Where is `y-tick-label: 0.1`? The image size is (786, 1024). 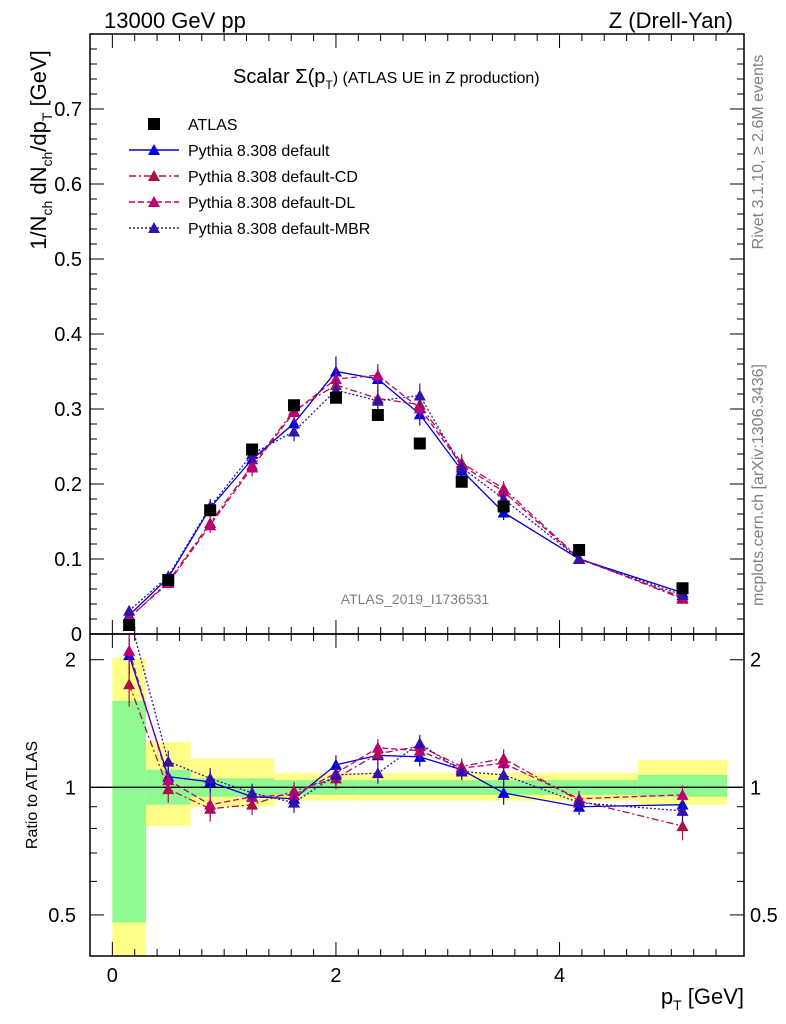 y-tick-label: 0.1 is located at coordinates (68, 560).